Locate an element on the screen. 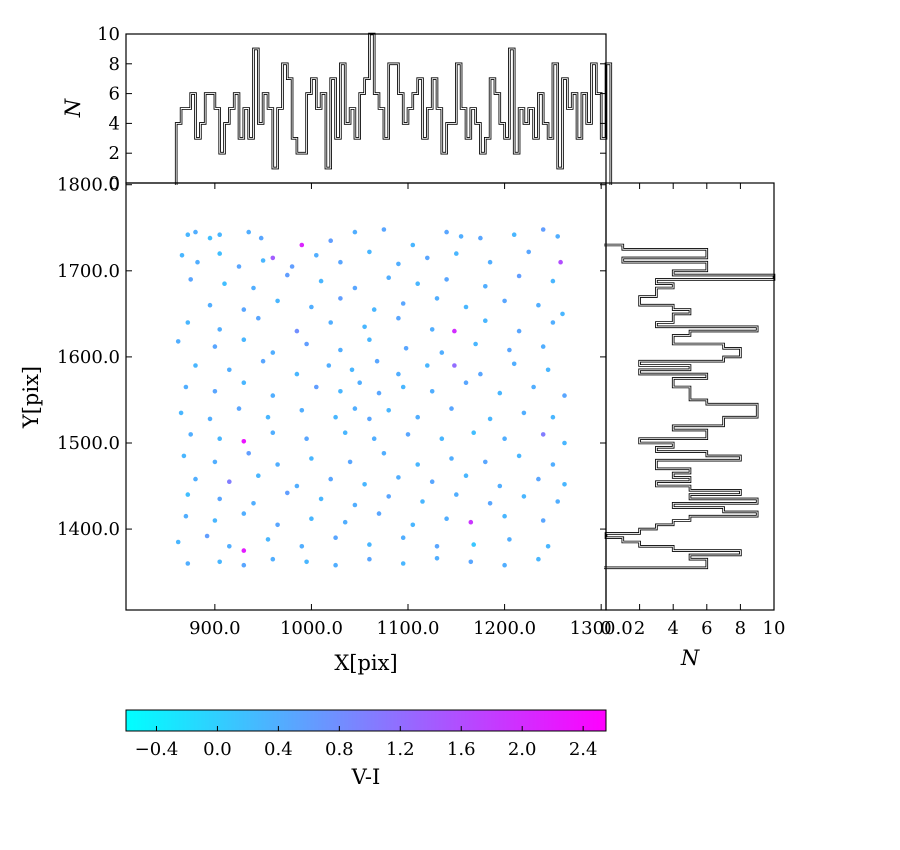  colorbar-tick-label: 0.0 is located at coordinates (217, 749).